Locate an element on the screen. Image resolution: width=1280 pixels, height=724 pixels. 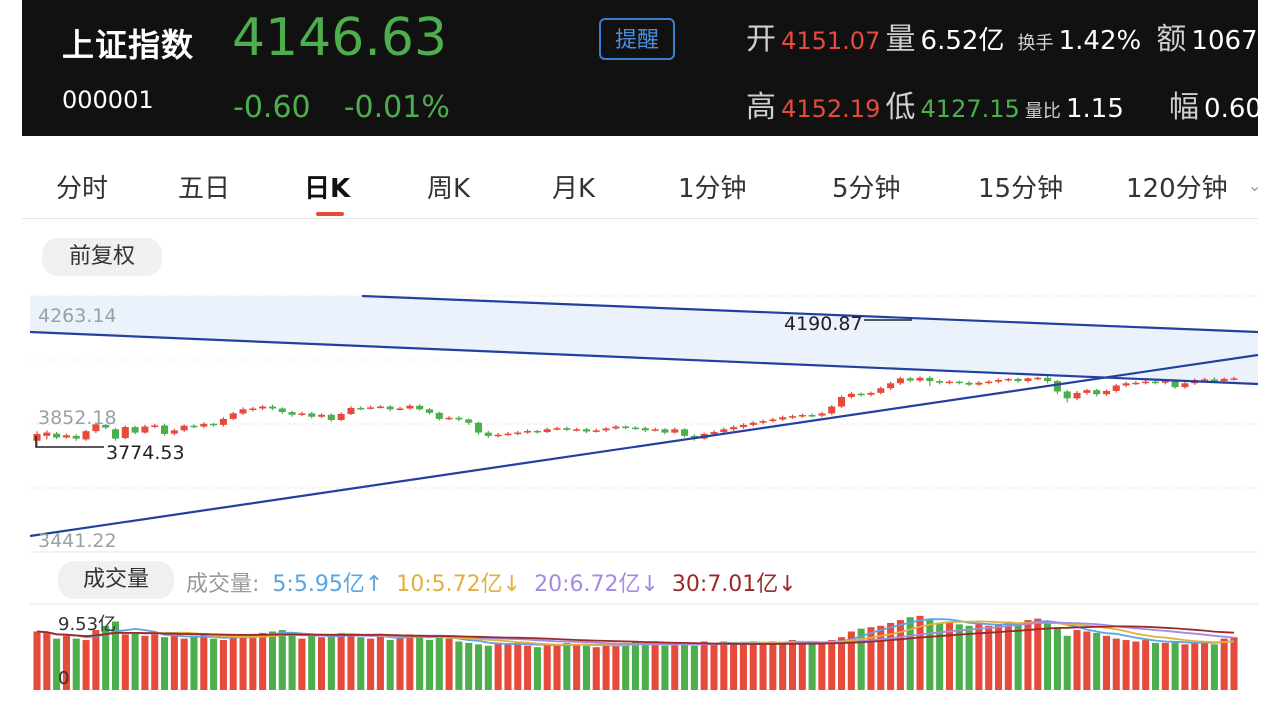
tab-monthly-k: 月K is located at coordinates (574, 189).